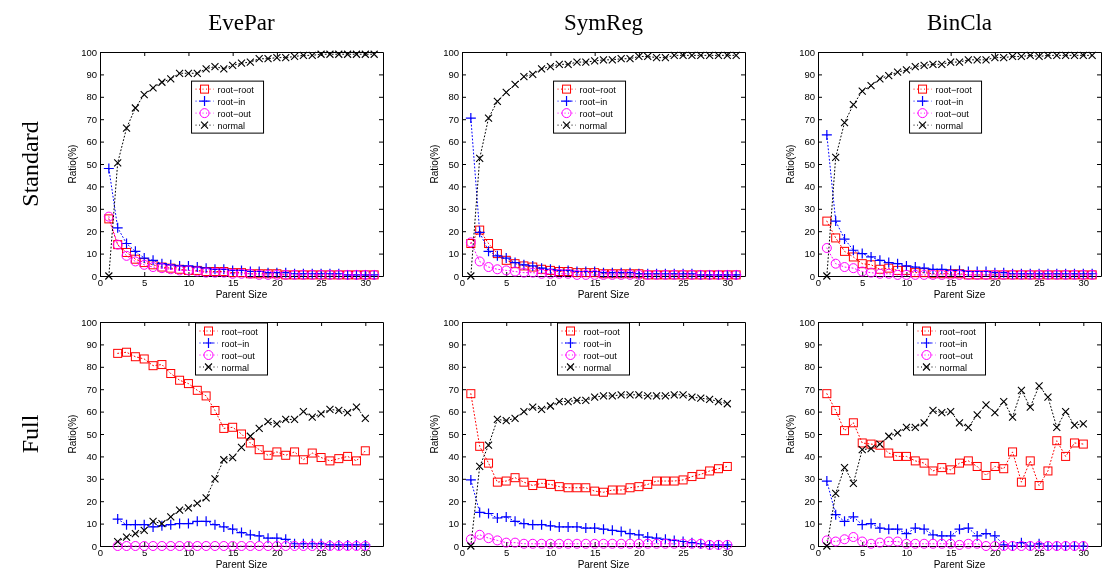 The height and width of the screenshot is (574, 1104). What do you see at coordinates (30, 434) in the screenshot?
I see `text: Full` at bounding box center [30, 434].